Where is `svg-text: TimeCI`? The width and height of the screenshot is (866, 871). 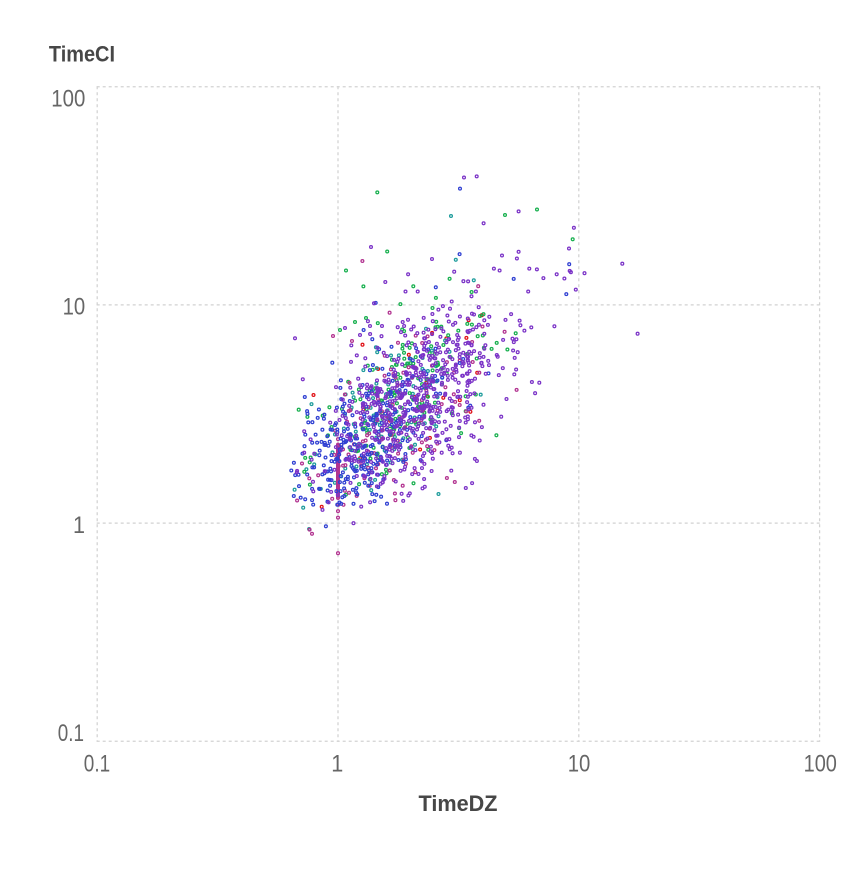 svg-text: TimeCI is located at coordinates (82, 53).